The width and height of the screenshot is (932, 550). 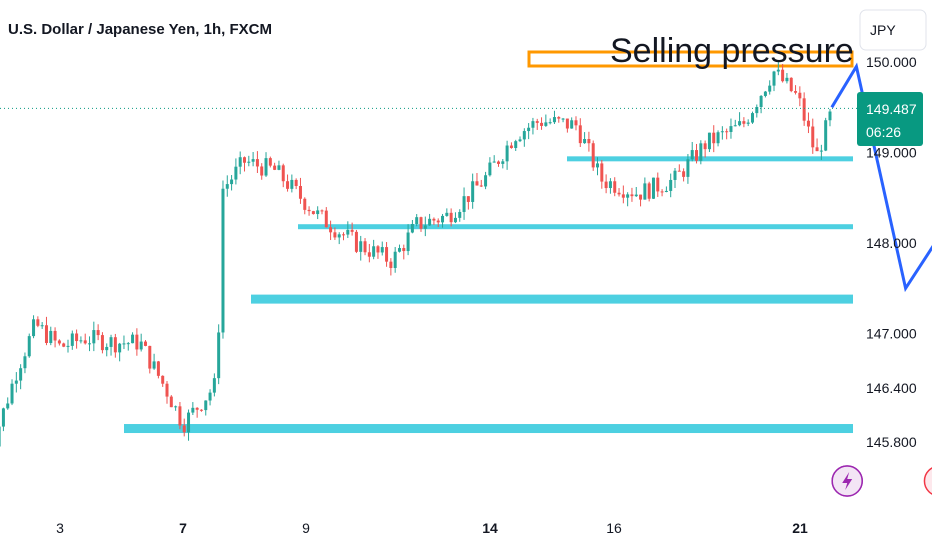 What do you see at coordinates (891, 62) in the screenshot?
I see `y-tick-label: 150.000` at bounding box center [891, 62].